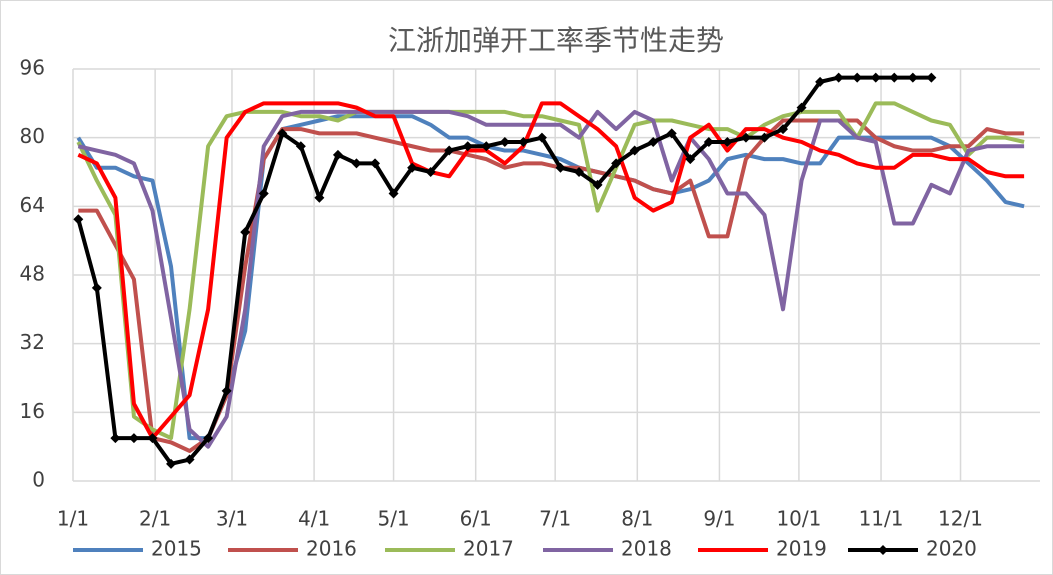 This screenshot has height=575, width=1053. I want to click on legend-marker, so click(883, 550).